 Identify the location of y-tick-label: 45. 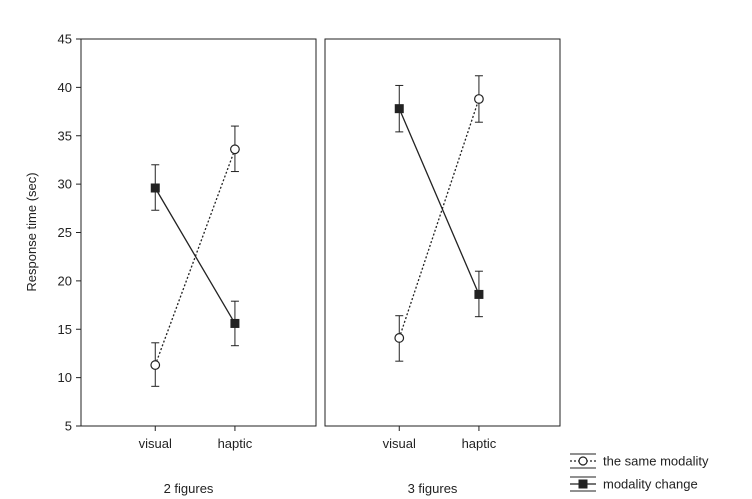
(65, 39).